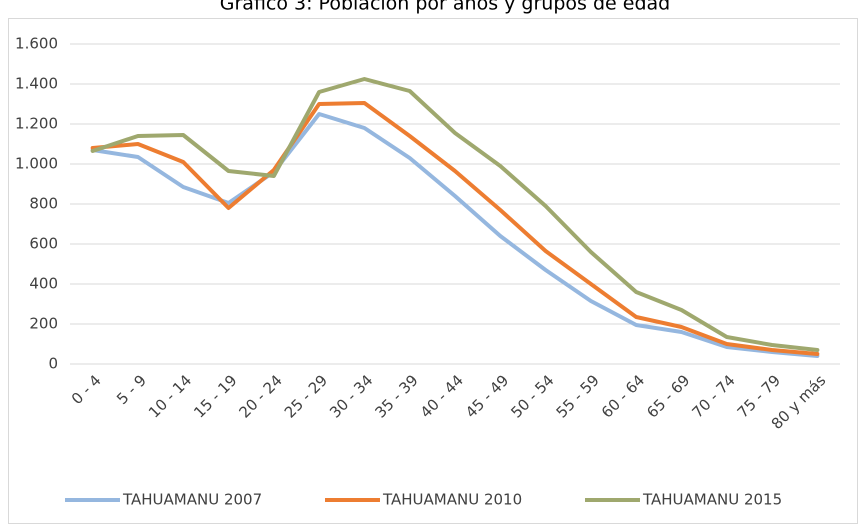 The width and height of the screenshot is (867, 529). Describe the element at coordinates (43, 284) in the screenshot. I see `y-tick-label: 400` at that location.